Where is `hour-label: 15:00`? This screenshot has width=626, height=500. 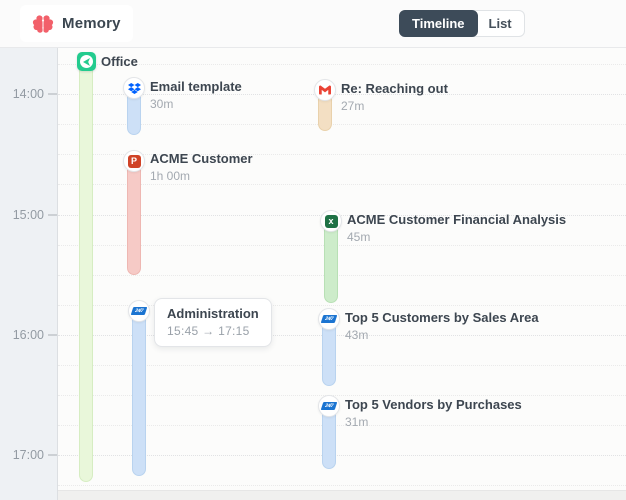
hour-label: 15:00 is located at coordinates (28, 214).